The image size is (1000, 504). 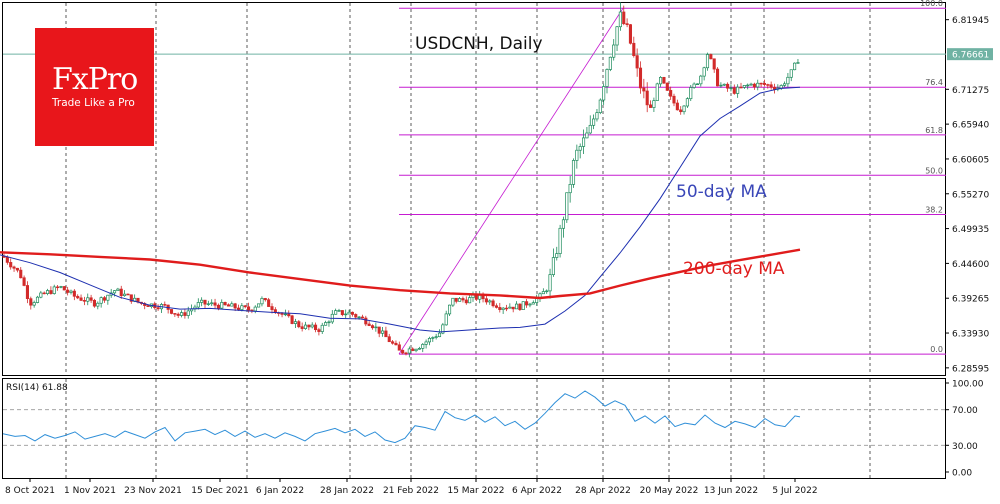 What do you see at coordinates (90, 491) in the screenshot?
I see `x-tick-label: 1 Nov 2021` at bounding box center [90, 491].